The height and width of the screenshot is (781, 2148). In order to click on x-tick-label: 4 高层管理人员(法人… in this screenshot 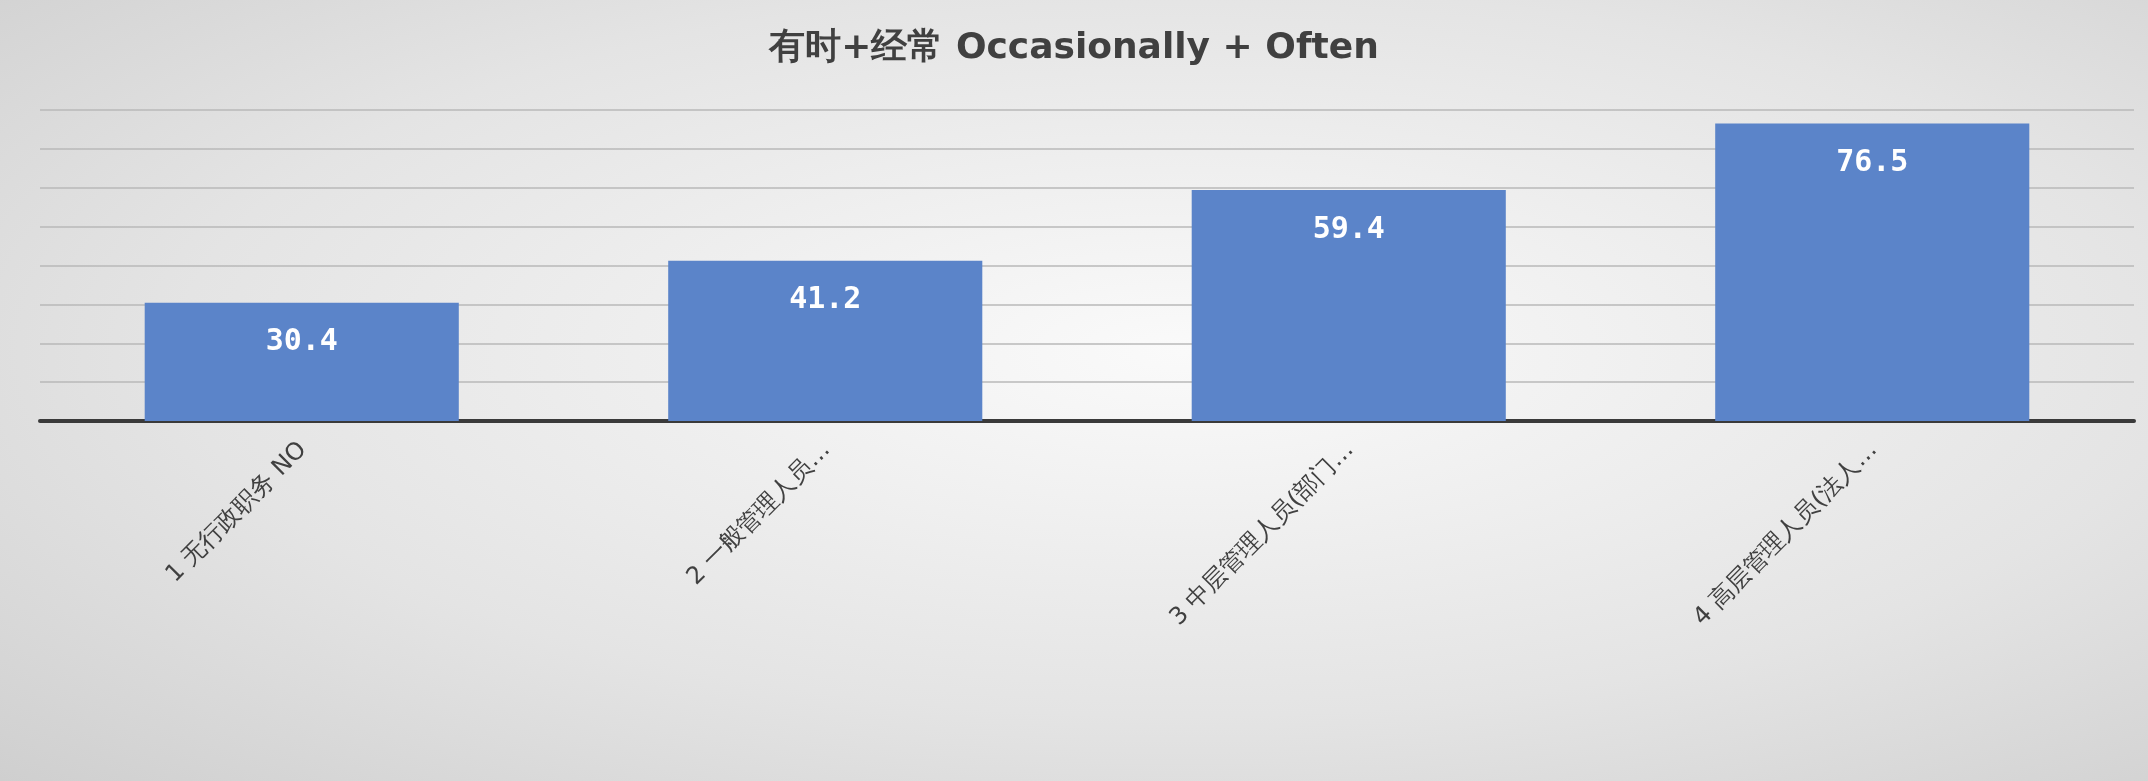, I will do `click(1784, 533)`.